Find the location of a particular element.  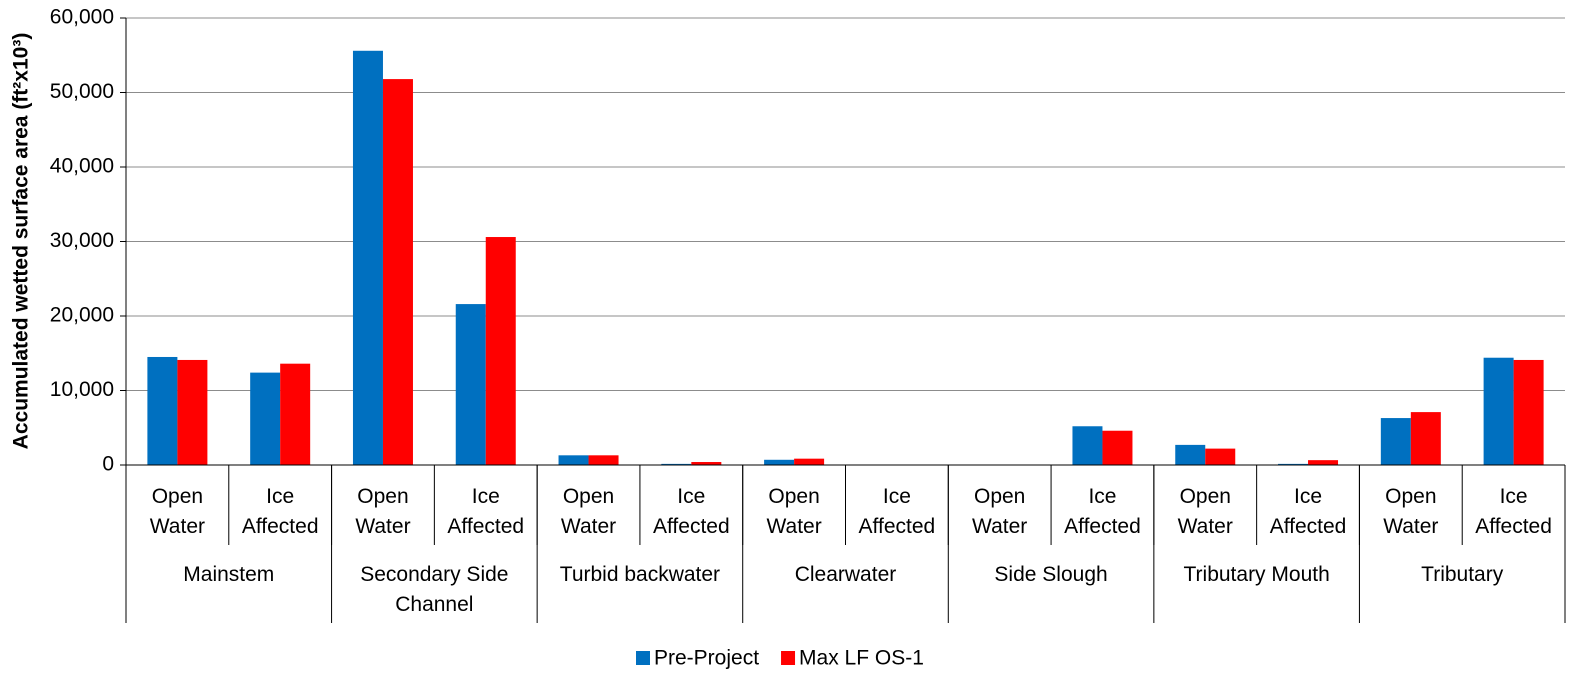

group-label-box: Side Slough is located at coordinates (1051, 574).